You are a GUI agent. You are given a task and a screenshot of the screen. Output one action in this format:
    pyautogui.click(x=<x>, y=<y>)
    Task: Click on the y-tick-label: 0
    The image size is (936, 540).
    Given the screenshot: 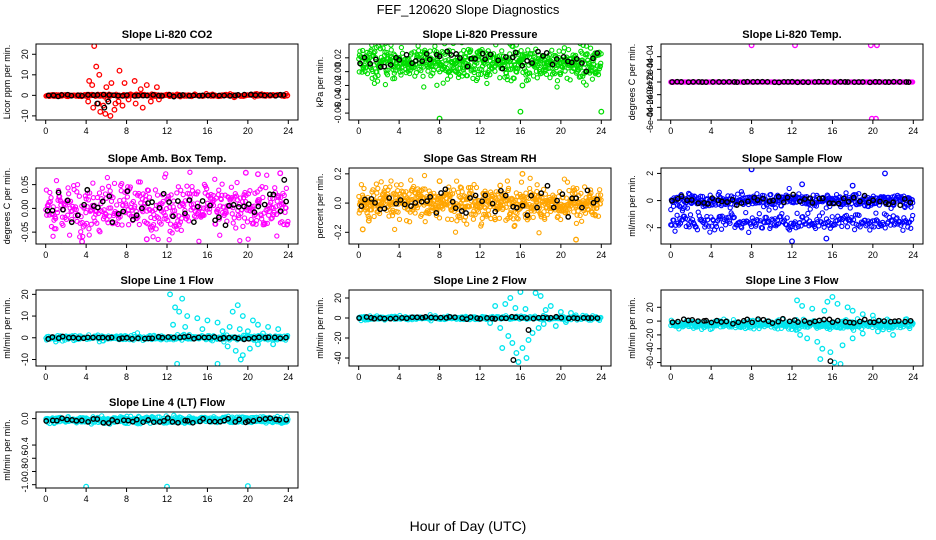 What is the action you would take?
    pyautogui.click(x=25, y=95)
    